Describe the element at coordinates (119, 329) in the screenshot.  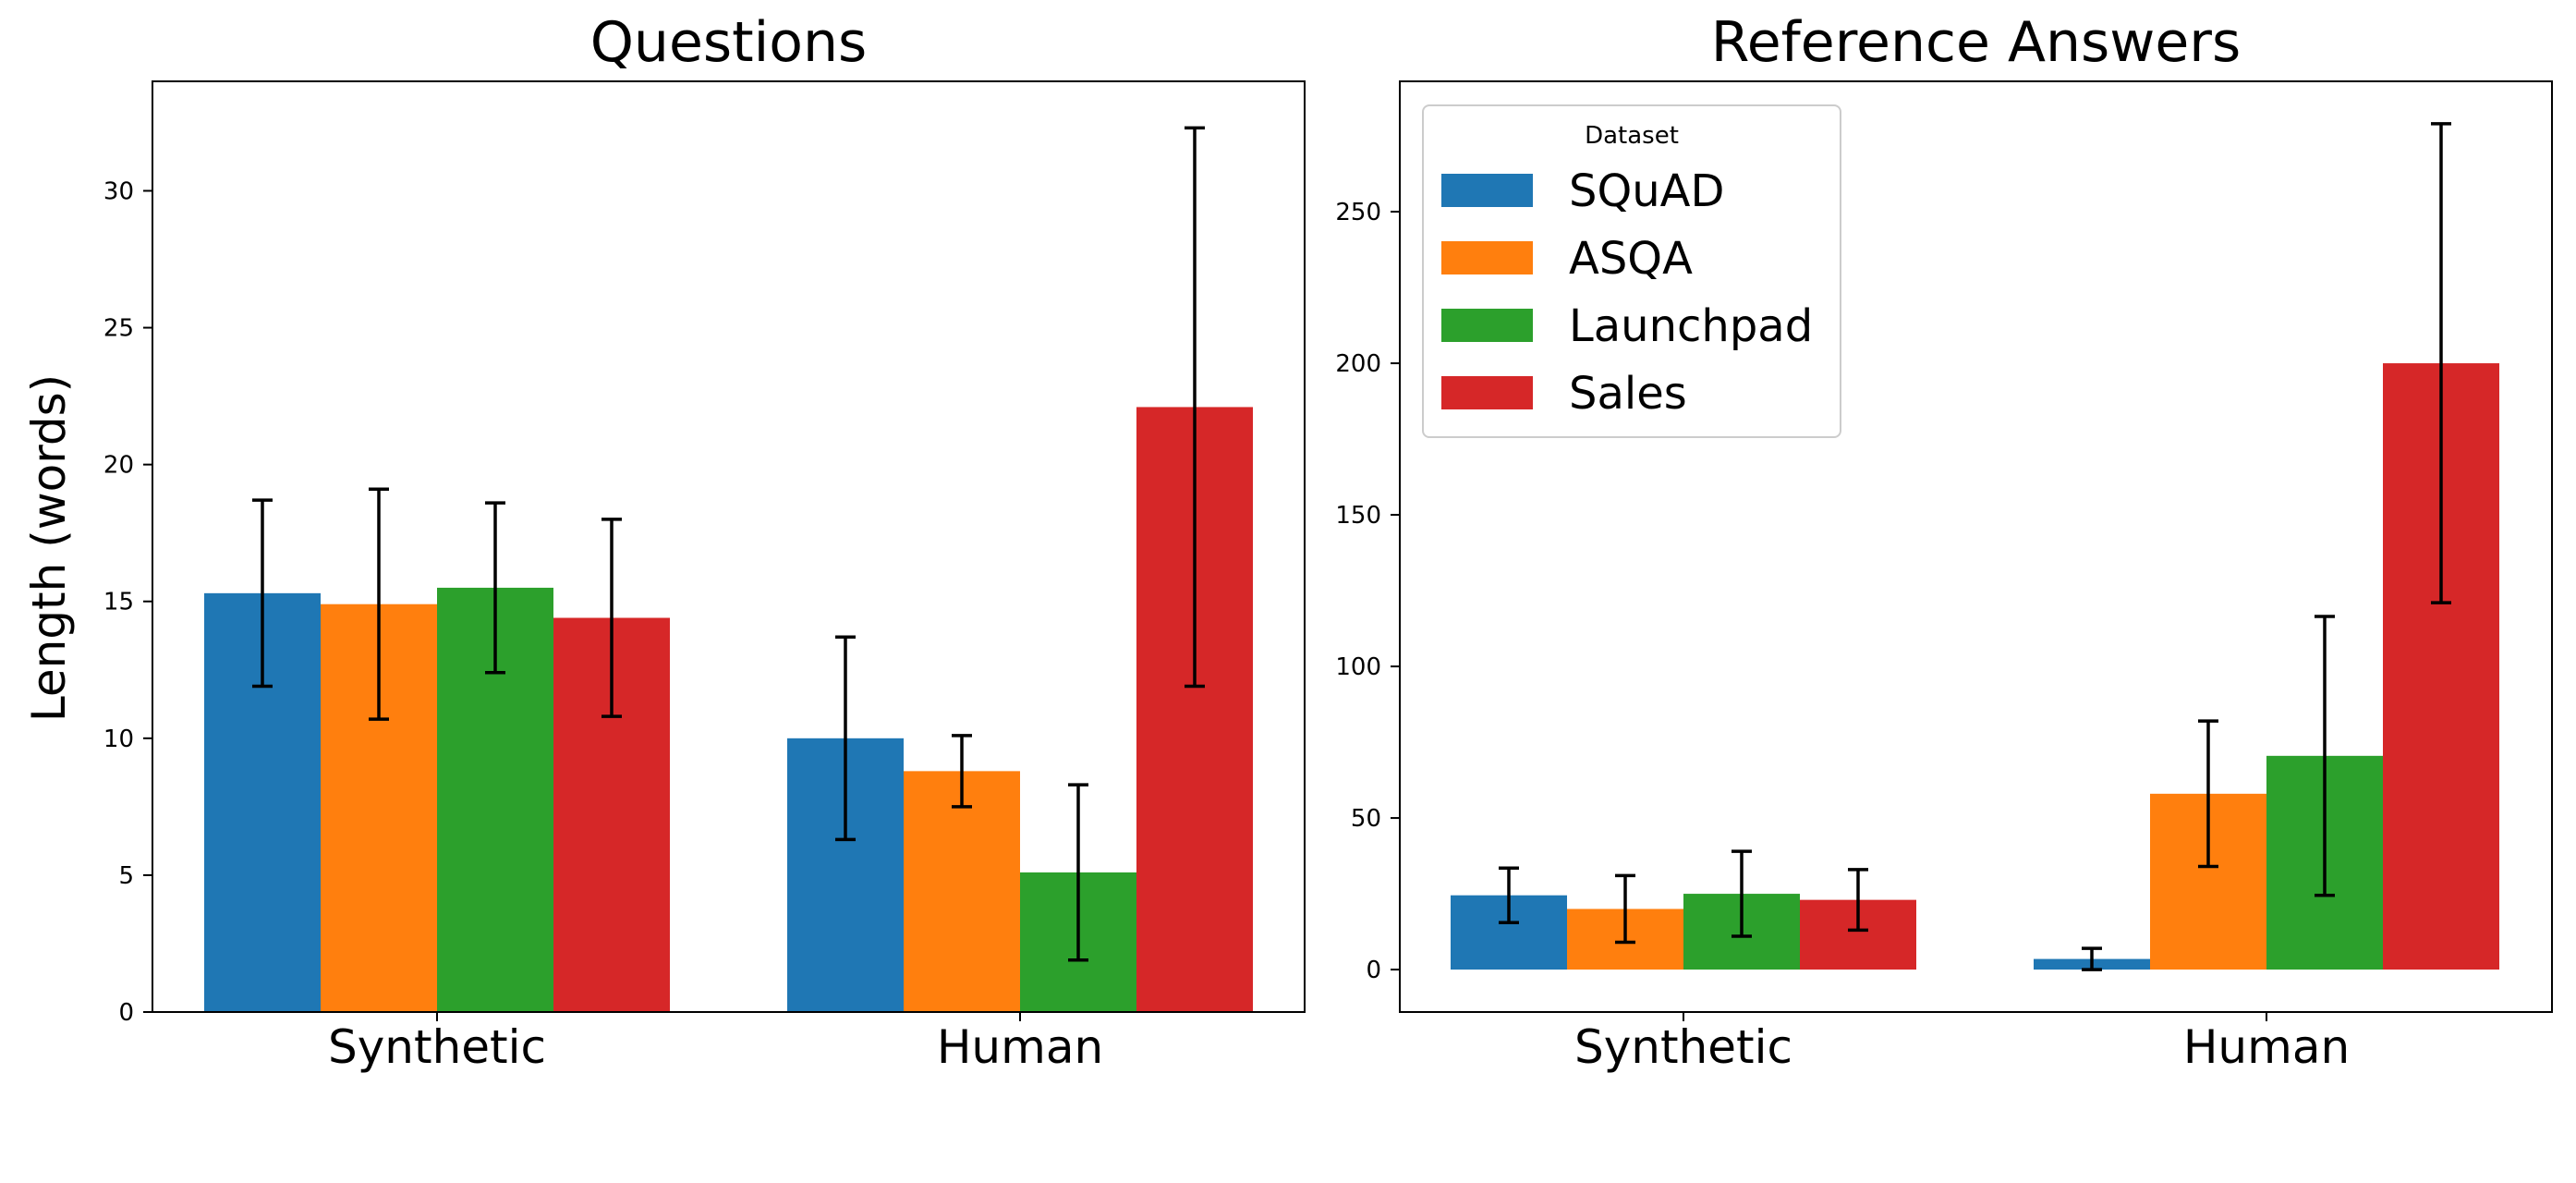
I see `y-tick-label: 25` at that location.